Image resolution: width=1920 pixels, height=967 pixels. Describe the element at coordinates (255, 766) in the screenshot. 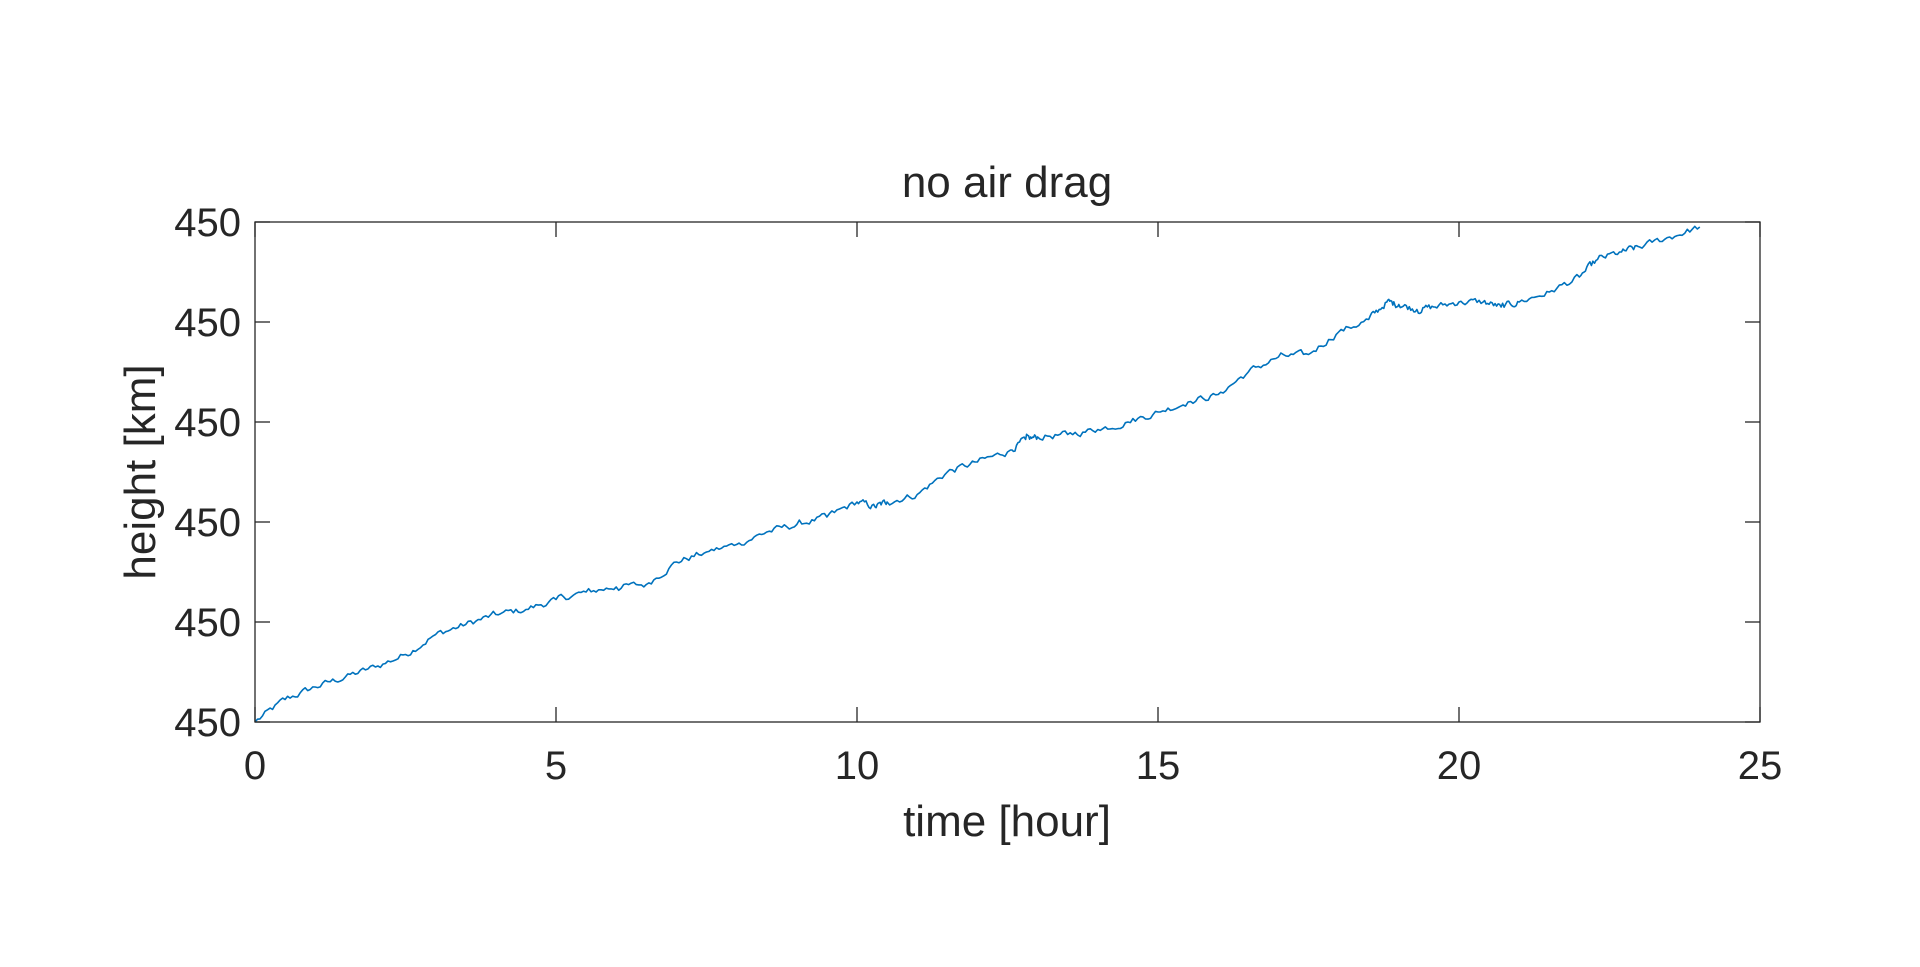

I see `x-tick-label: 0` at that location.